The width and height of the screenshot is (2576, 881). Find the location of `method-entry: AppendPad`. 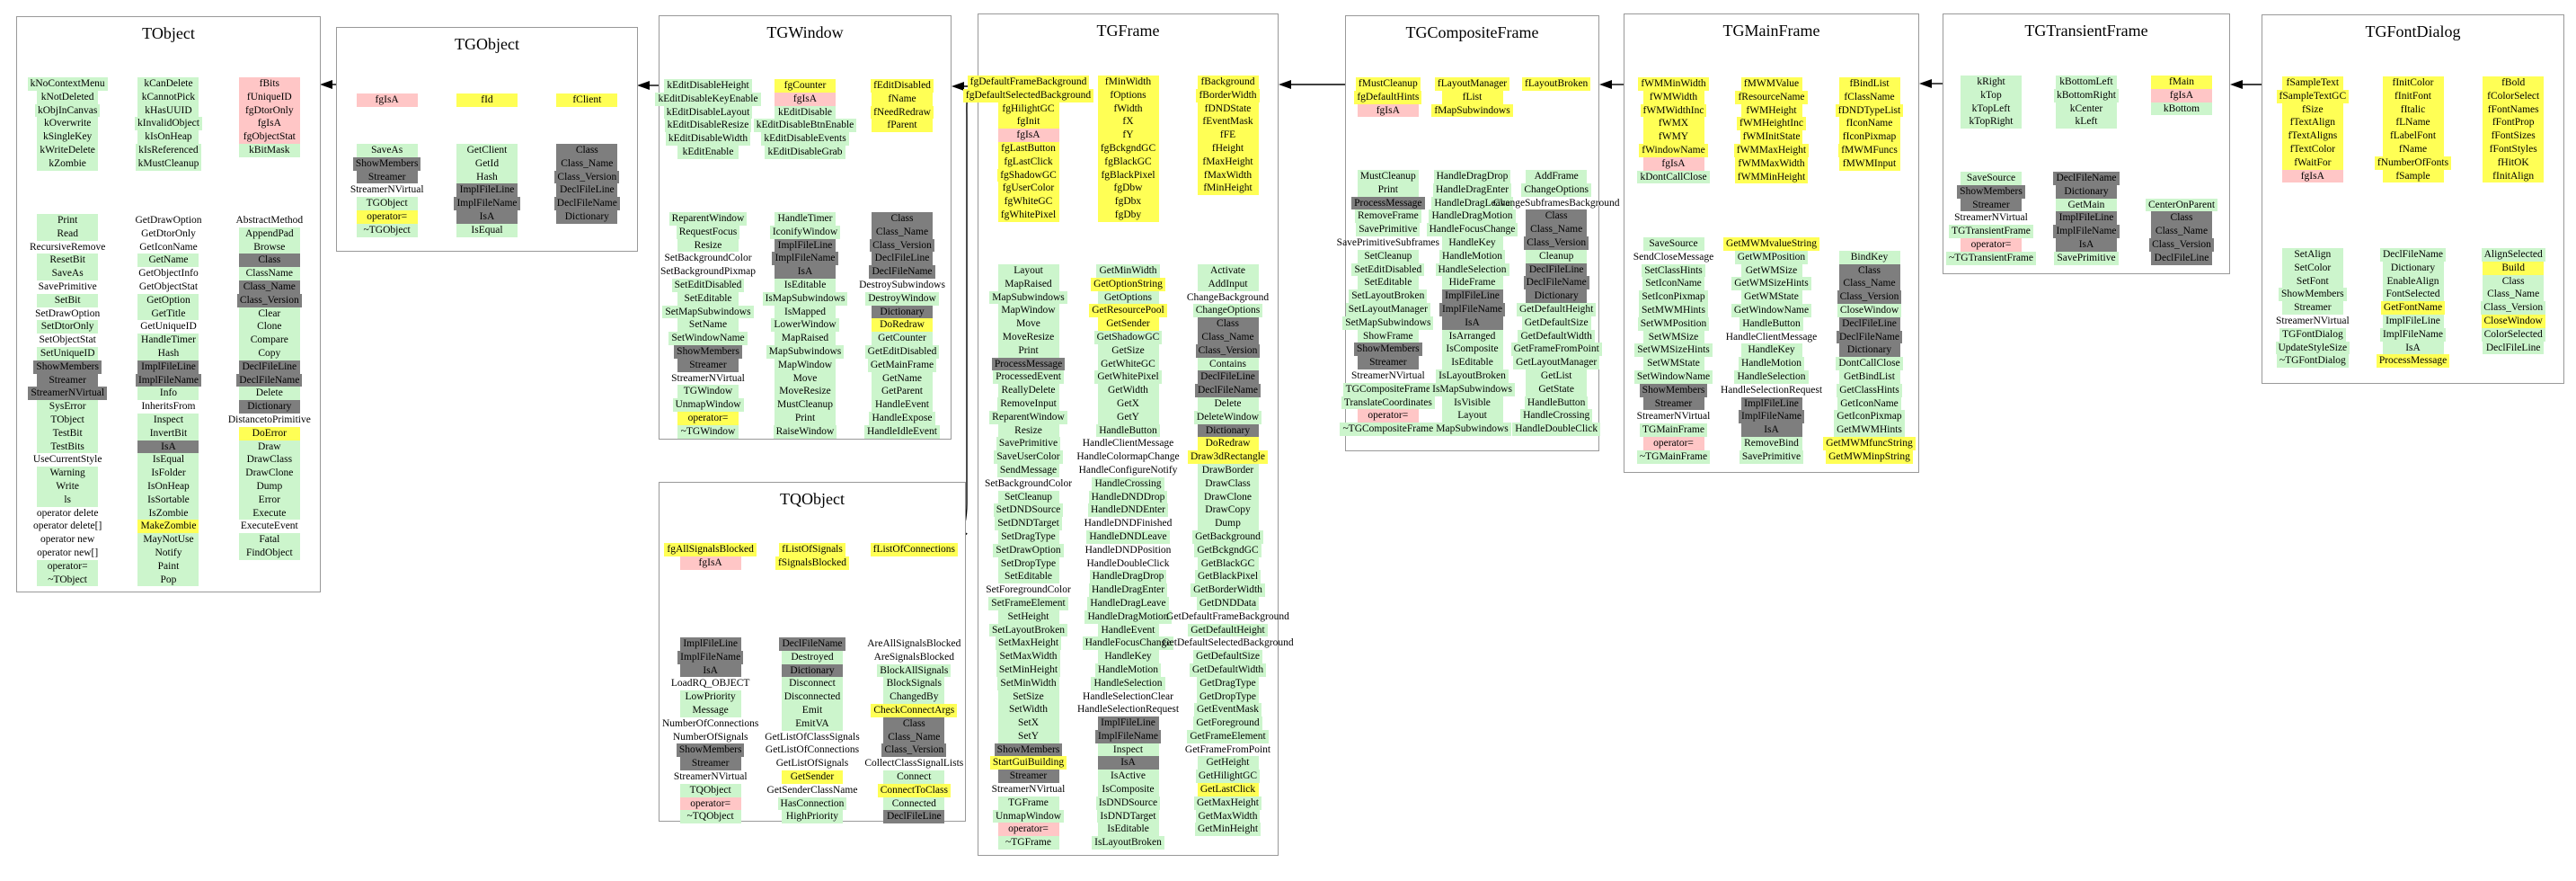

method-entry: AppendPad is located at coordinates (269, 234).